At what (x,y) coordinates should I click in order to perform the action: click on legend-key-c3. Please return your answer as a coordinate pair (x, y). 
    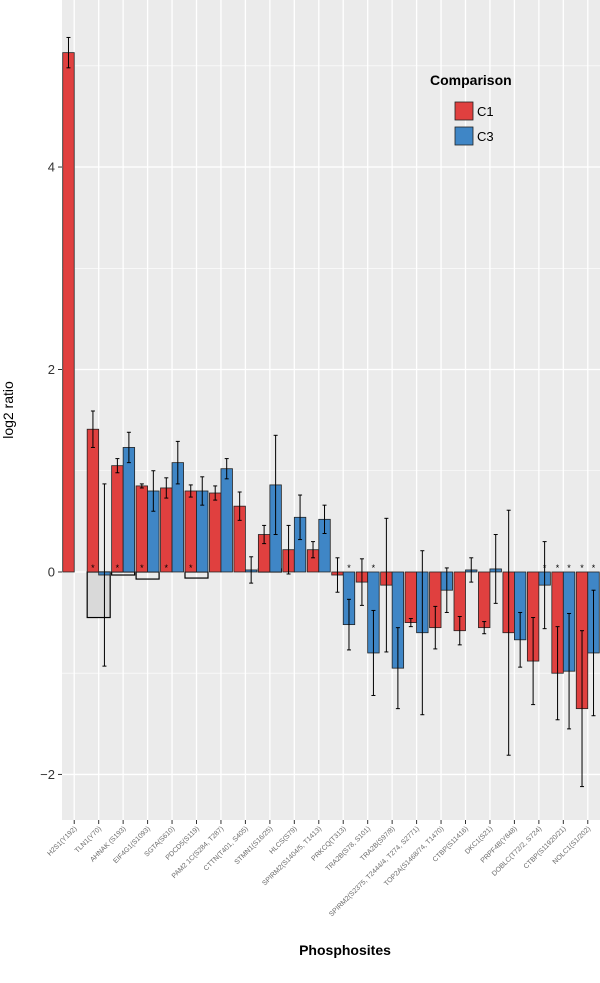
    Looking at the image, I should click on (464, 136).